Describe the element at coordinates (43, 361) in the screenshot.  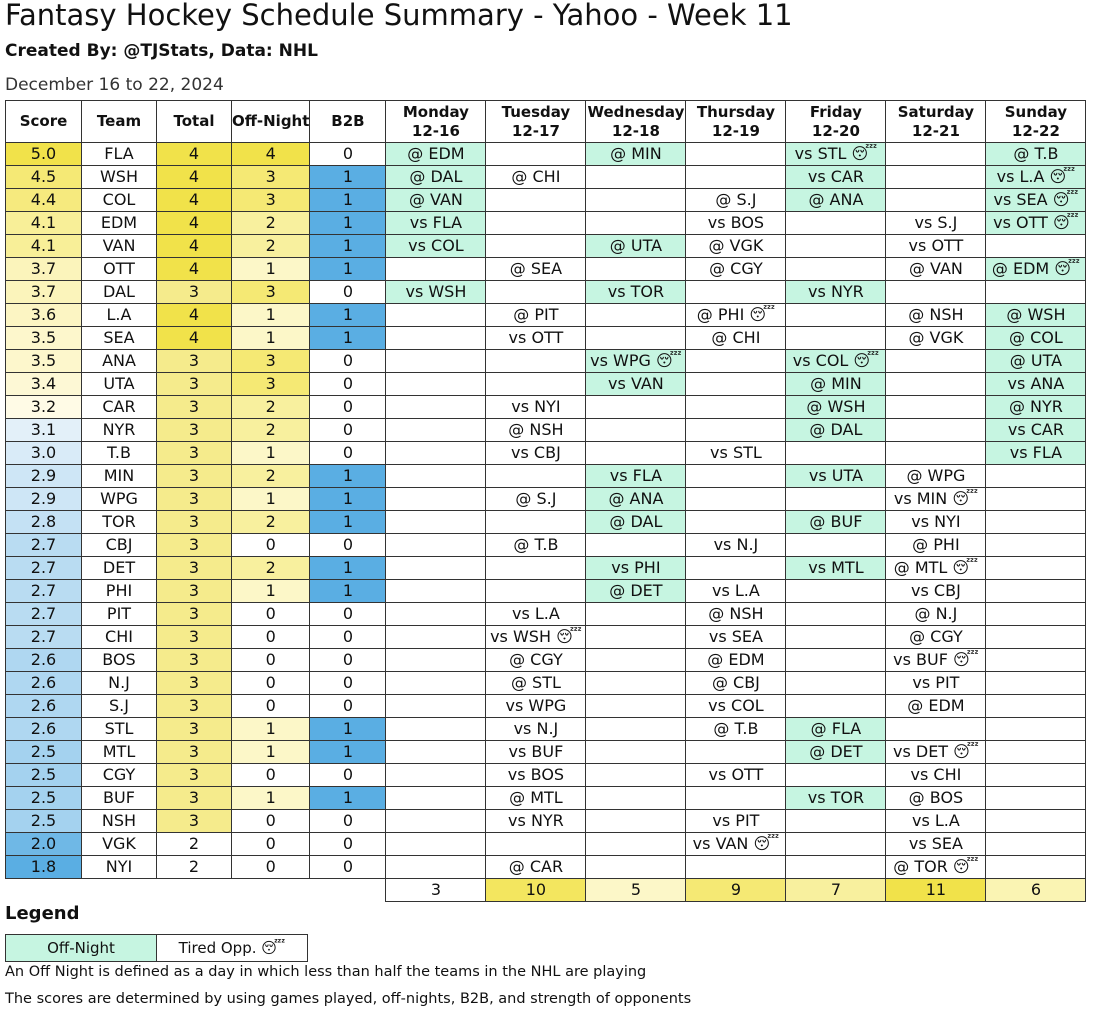
I see `score-cell: 3.5` at that location.